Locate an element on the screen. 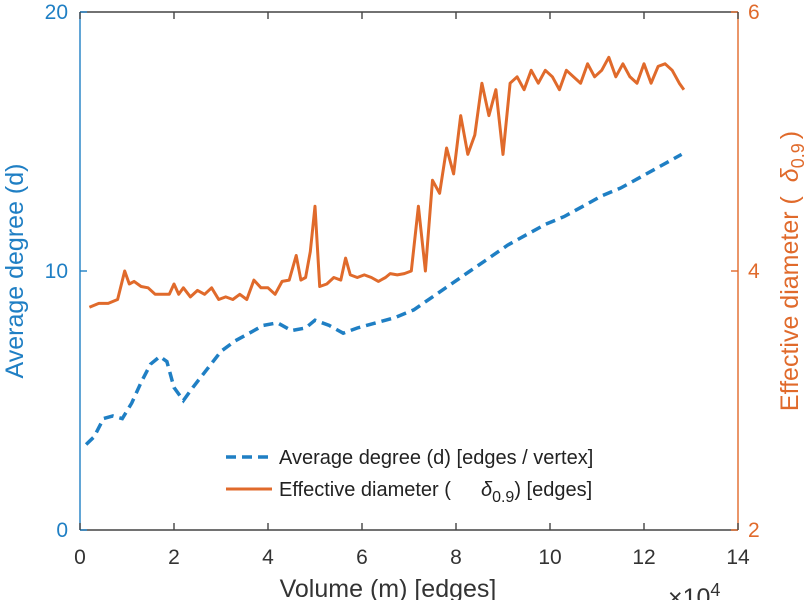 Image resolution: width=812 pixels, height=600 pixels. x-tick-label: 14 is located at coordinates (738, 557).